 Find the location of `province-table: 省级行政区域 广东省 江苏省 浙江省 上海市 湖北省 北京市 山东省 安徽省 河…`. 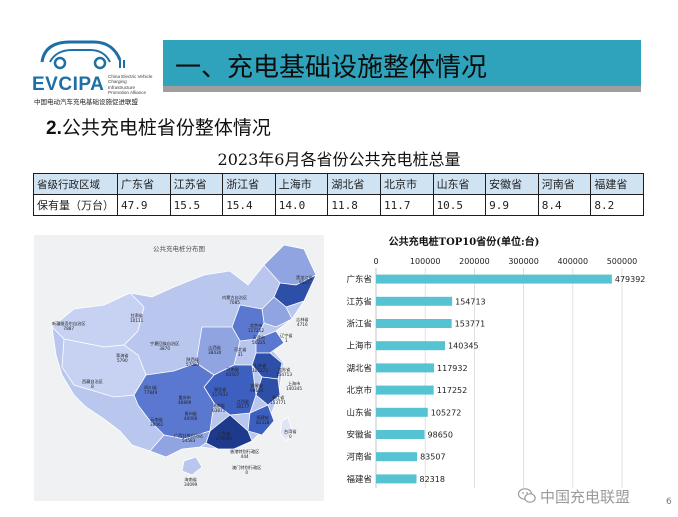

province-table: 省级行政区域 广东省 江苏省 浙江省 上海市 湖北省 北京市 山东省 安徽省 河… is located at coordinates (338, 194).